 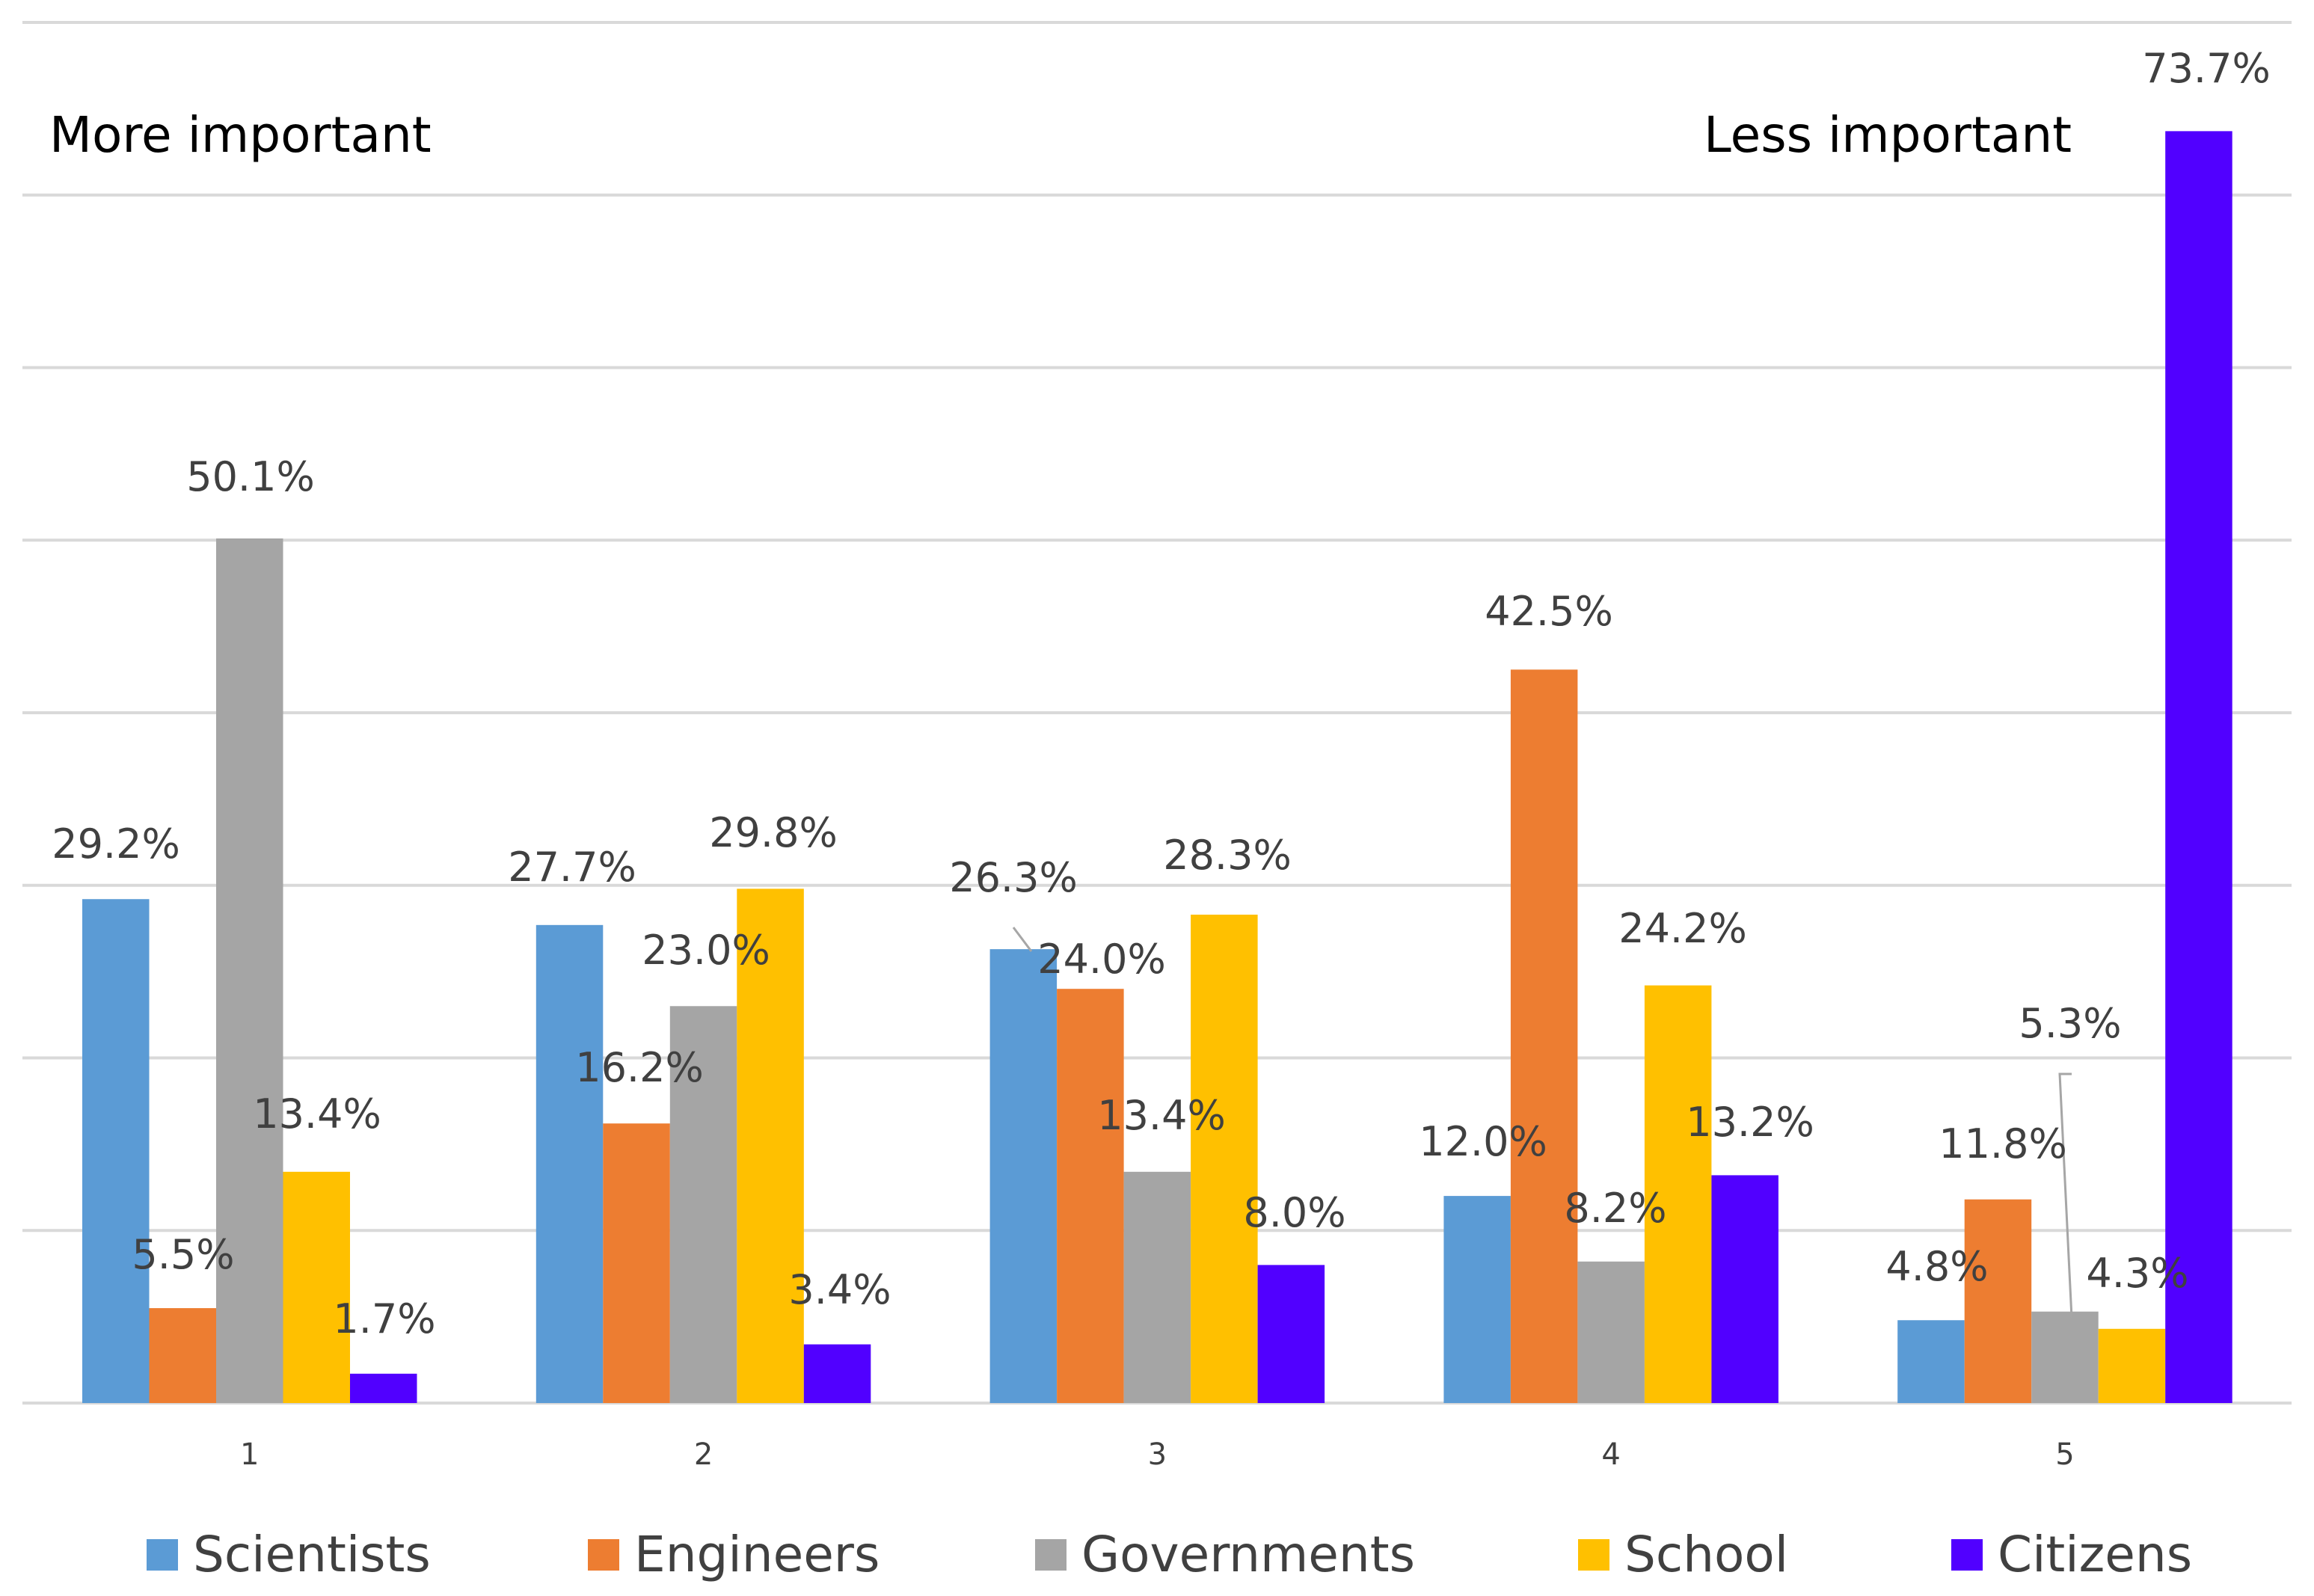 What do you see at coordinates (183, 1254) in the screenshot?
I see `data-label-engineers-1: 5.5%` at bounding box center [183, 1254].